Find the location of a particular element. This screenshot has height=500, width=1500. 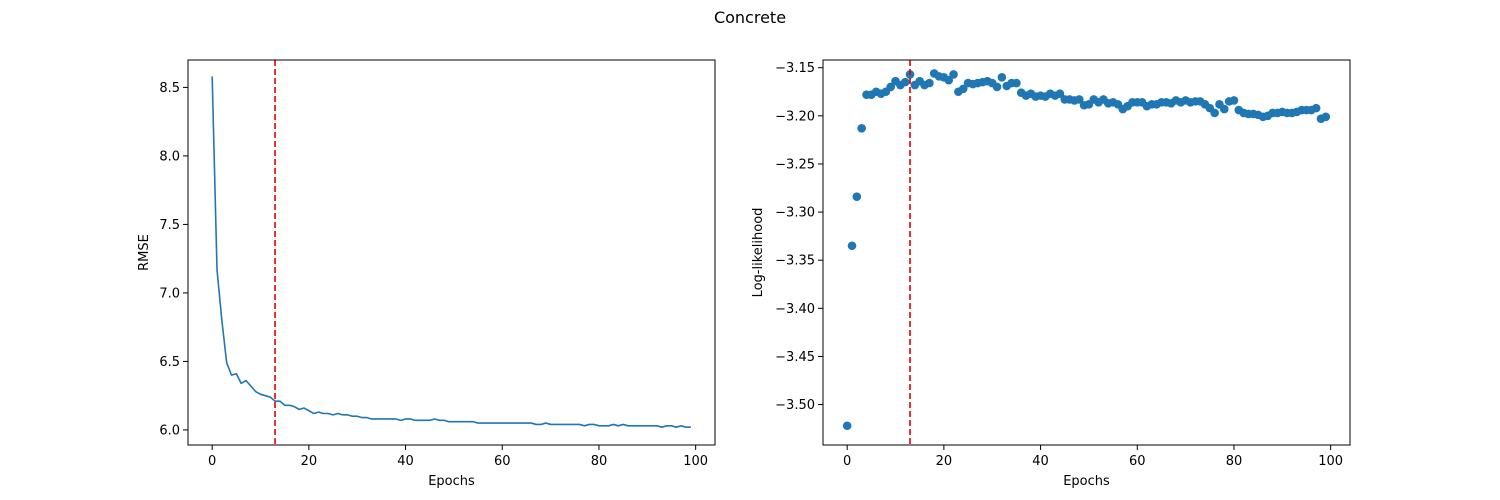

y-tick-label: −3.35 is located at coordinates (795, 261).